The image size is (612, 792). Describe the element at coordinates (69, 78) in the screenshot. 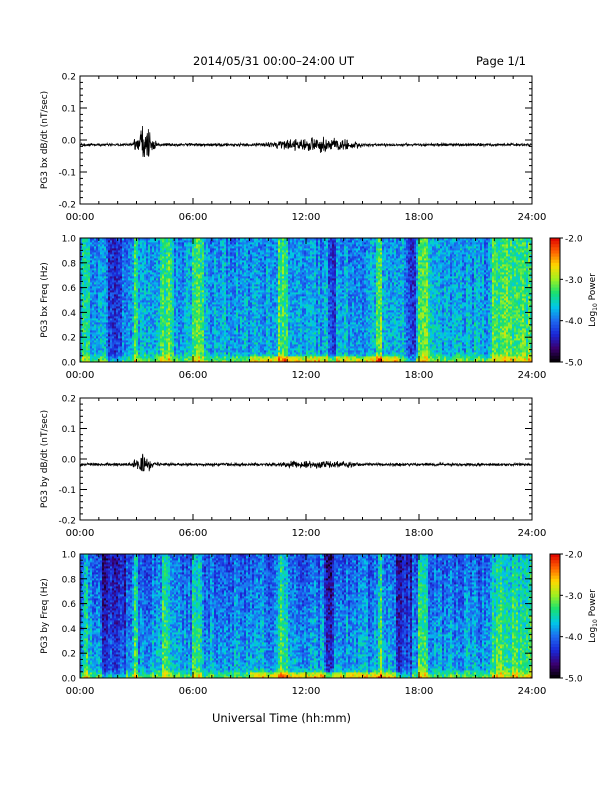

I see `y-tick-label: 0.2` at that location.